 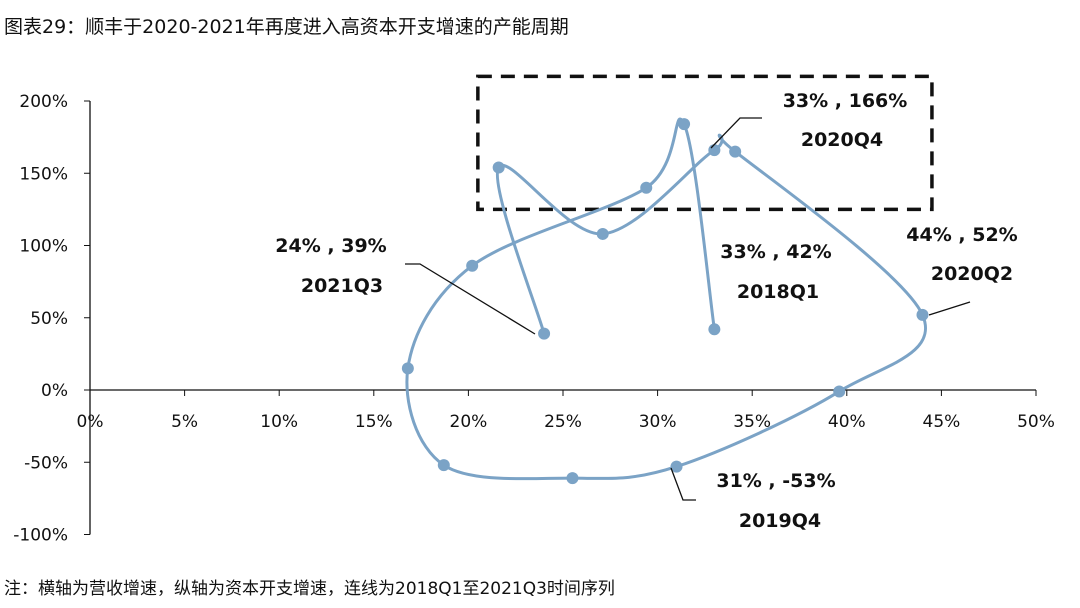 I want to click on data-point-2018q1, so click(x=714, y=329).